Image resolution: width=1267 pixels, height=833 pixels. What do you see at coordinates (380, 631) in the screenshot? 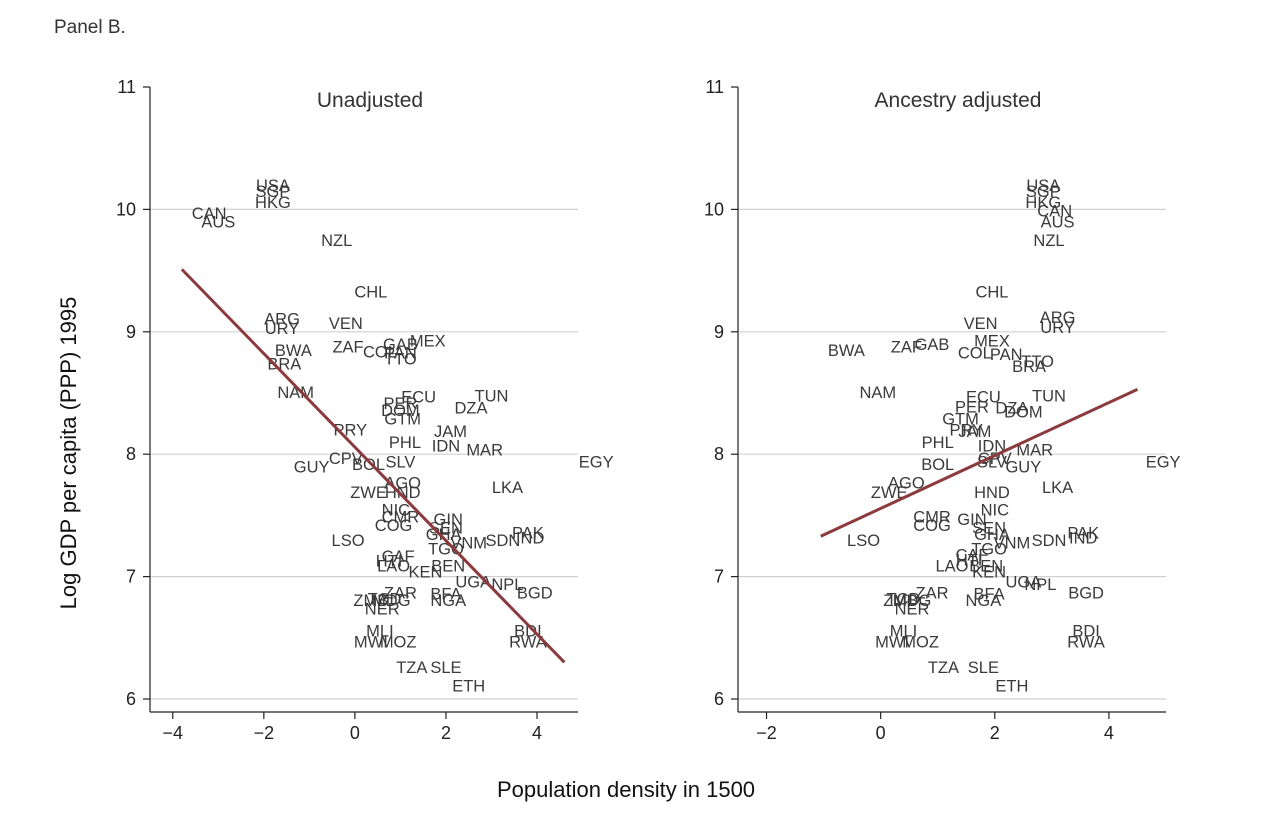
I see `data-point-mli: MLI` at bounding box center [380, 631].